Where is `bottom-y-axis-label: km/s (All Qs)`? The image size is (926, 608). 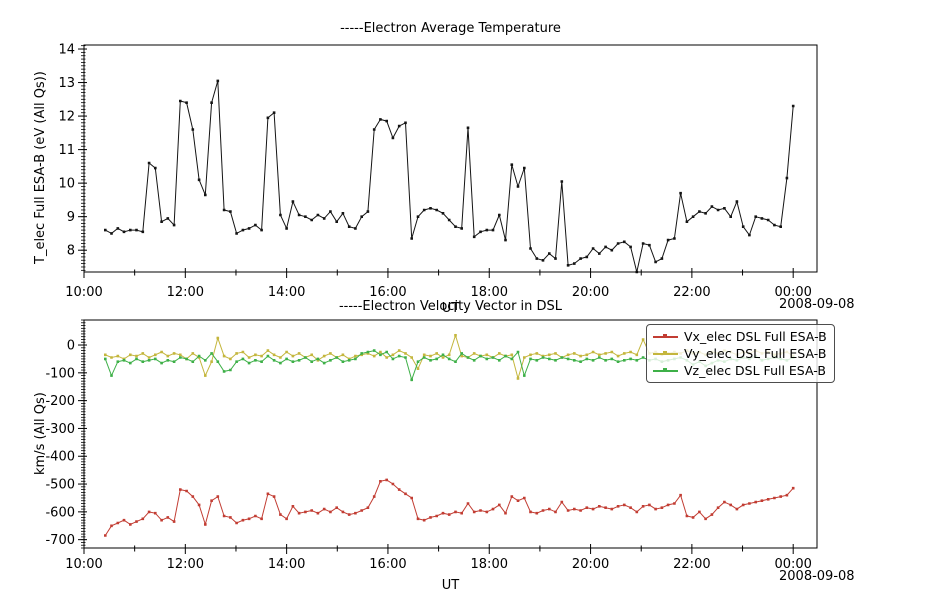 bottom-y-axis-label: km/s (All Qs) is located at coordinates (40, 433).